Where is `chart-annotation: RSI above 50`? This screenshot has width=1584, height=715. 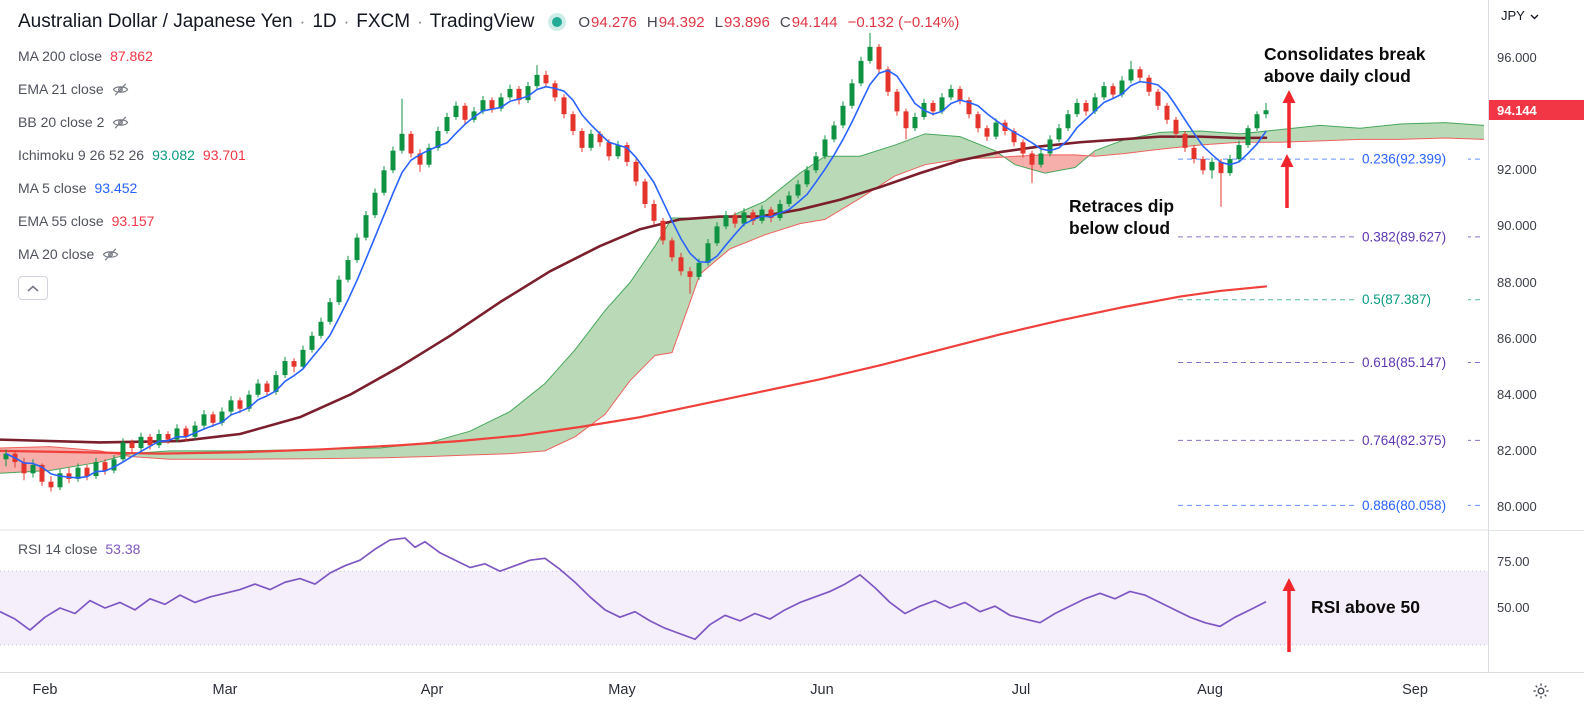 chart-annotation: RSI above 50 is located at coordinates (1365, 607).